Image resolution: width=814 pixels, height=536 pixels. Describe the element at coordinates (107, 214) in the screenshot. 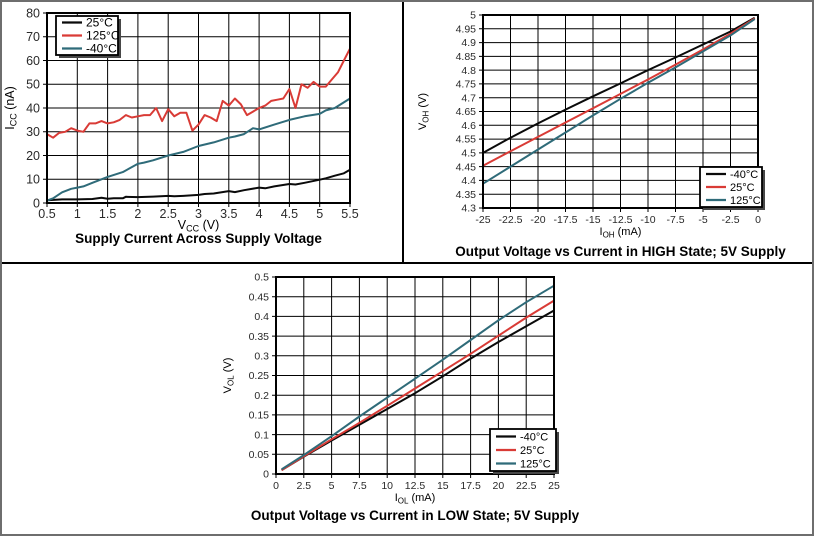

I see `x-tick-label: 1.5` at that location.